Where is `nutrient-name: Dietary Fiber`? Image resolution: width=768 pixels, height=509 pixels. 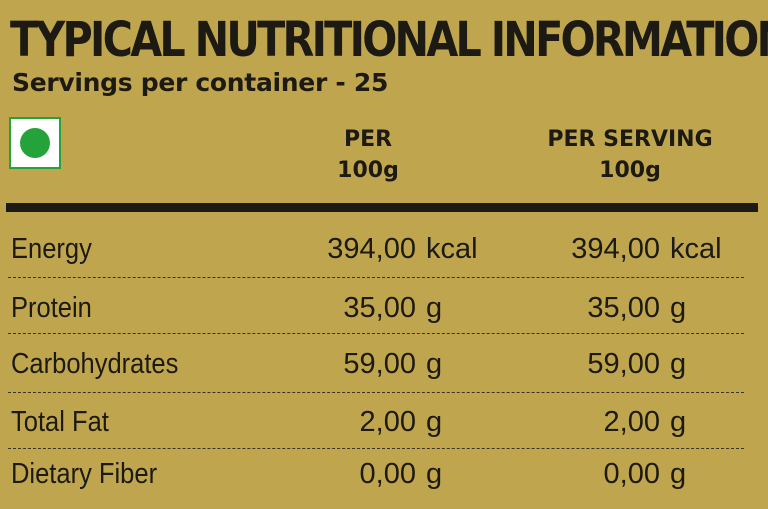 nutrient-name: Dietary Fiber is located at coordinates (84, 474).